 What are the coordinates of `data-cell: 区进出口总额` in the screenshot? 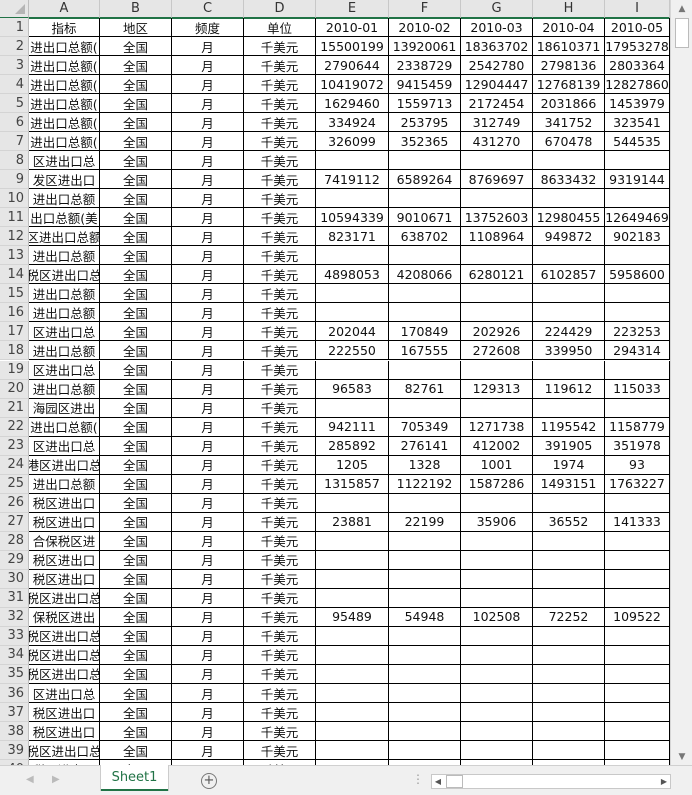 It's located at (64, 237).